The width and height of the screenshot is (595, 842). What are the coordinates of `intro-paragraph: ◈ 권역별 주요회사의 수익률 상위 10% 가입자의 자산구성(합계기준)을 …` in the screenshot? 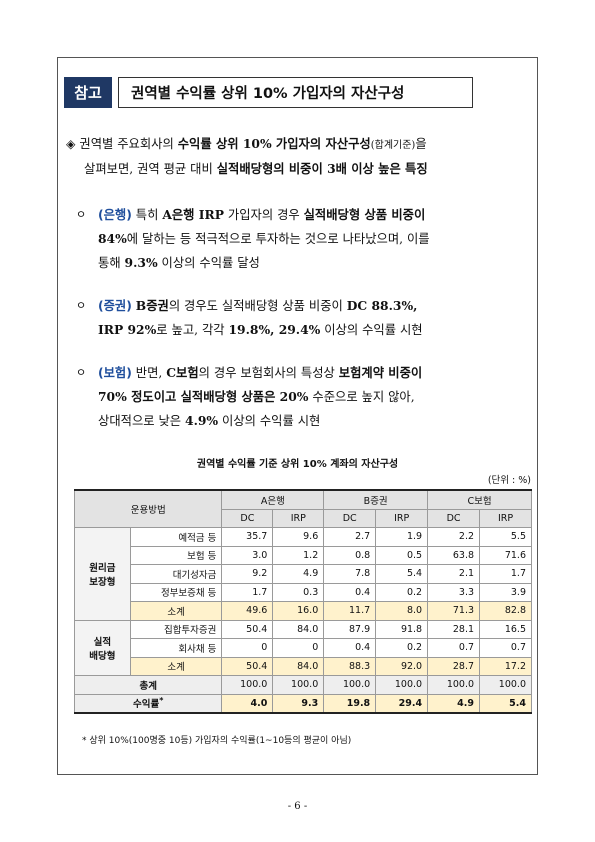 It's located at (247, 156).